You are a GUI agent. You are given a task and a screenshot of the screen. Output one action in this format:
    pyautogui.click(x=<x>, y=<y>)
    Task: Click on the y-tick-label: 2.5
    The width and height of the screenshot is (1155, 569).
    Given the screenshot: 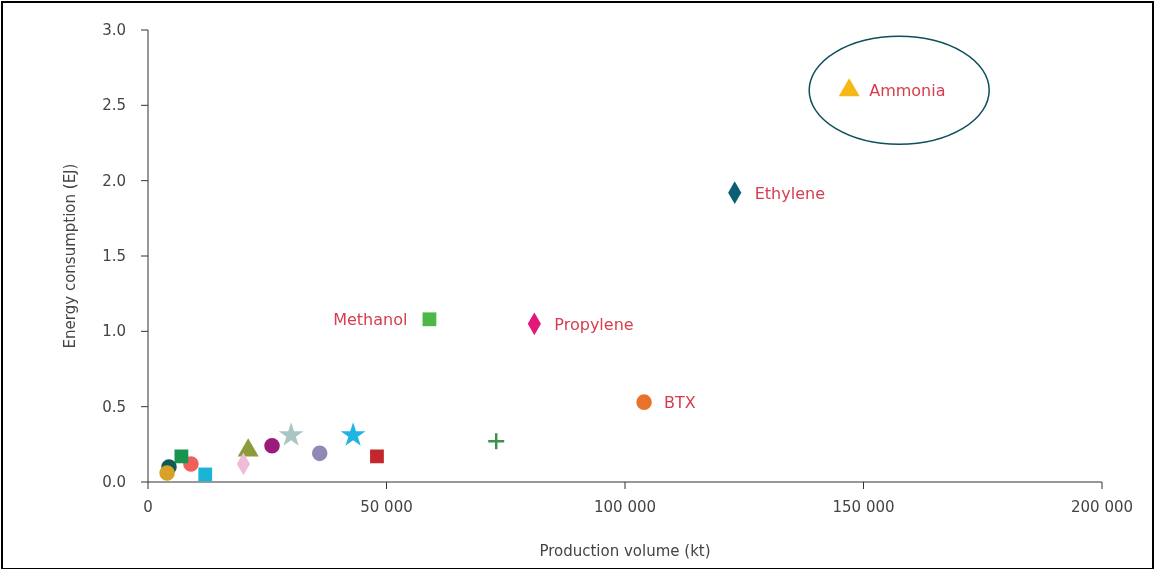 What is the action you would take?
    pyautogui.click(x=114, y=105)
    